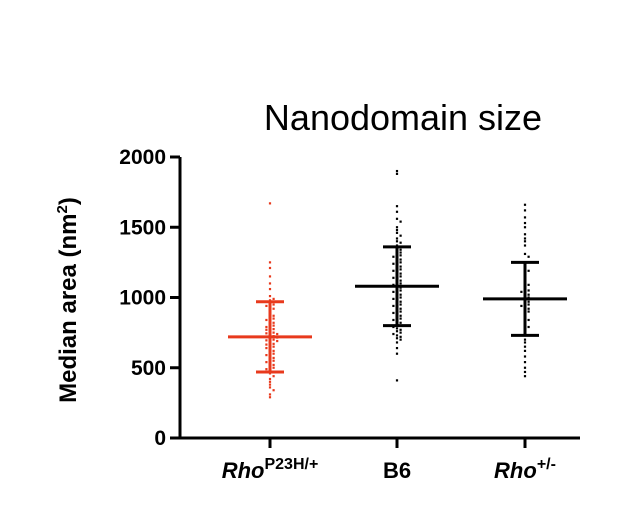 The height and width of the screenshot is (508, 620). I want to click on y-tick-label: 0, so click(160, 438).